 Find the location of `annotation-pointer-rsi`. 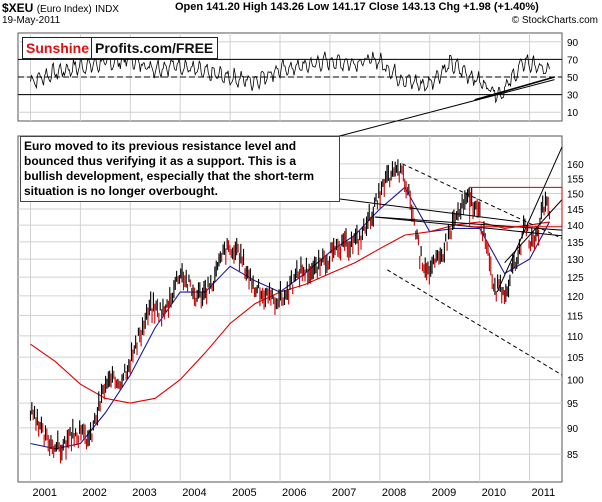

annotation-pointer-rsi is located at coordinates (443, 109).